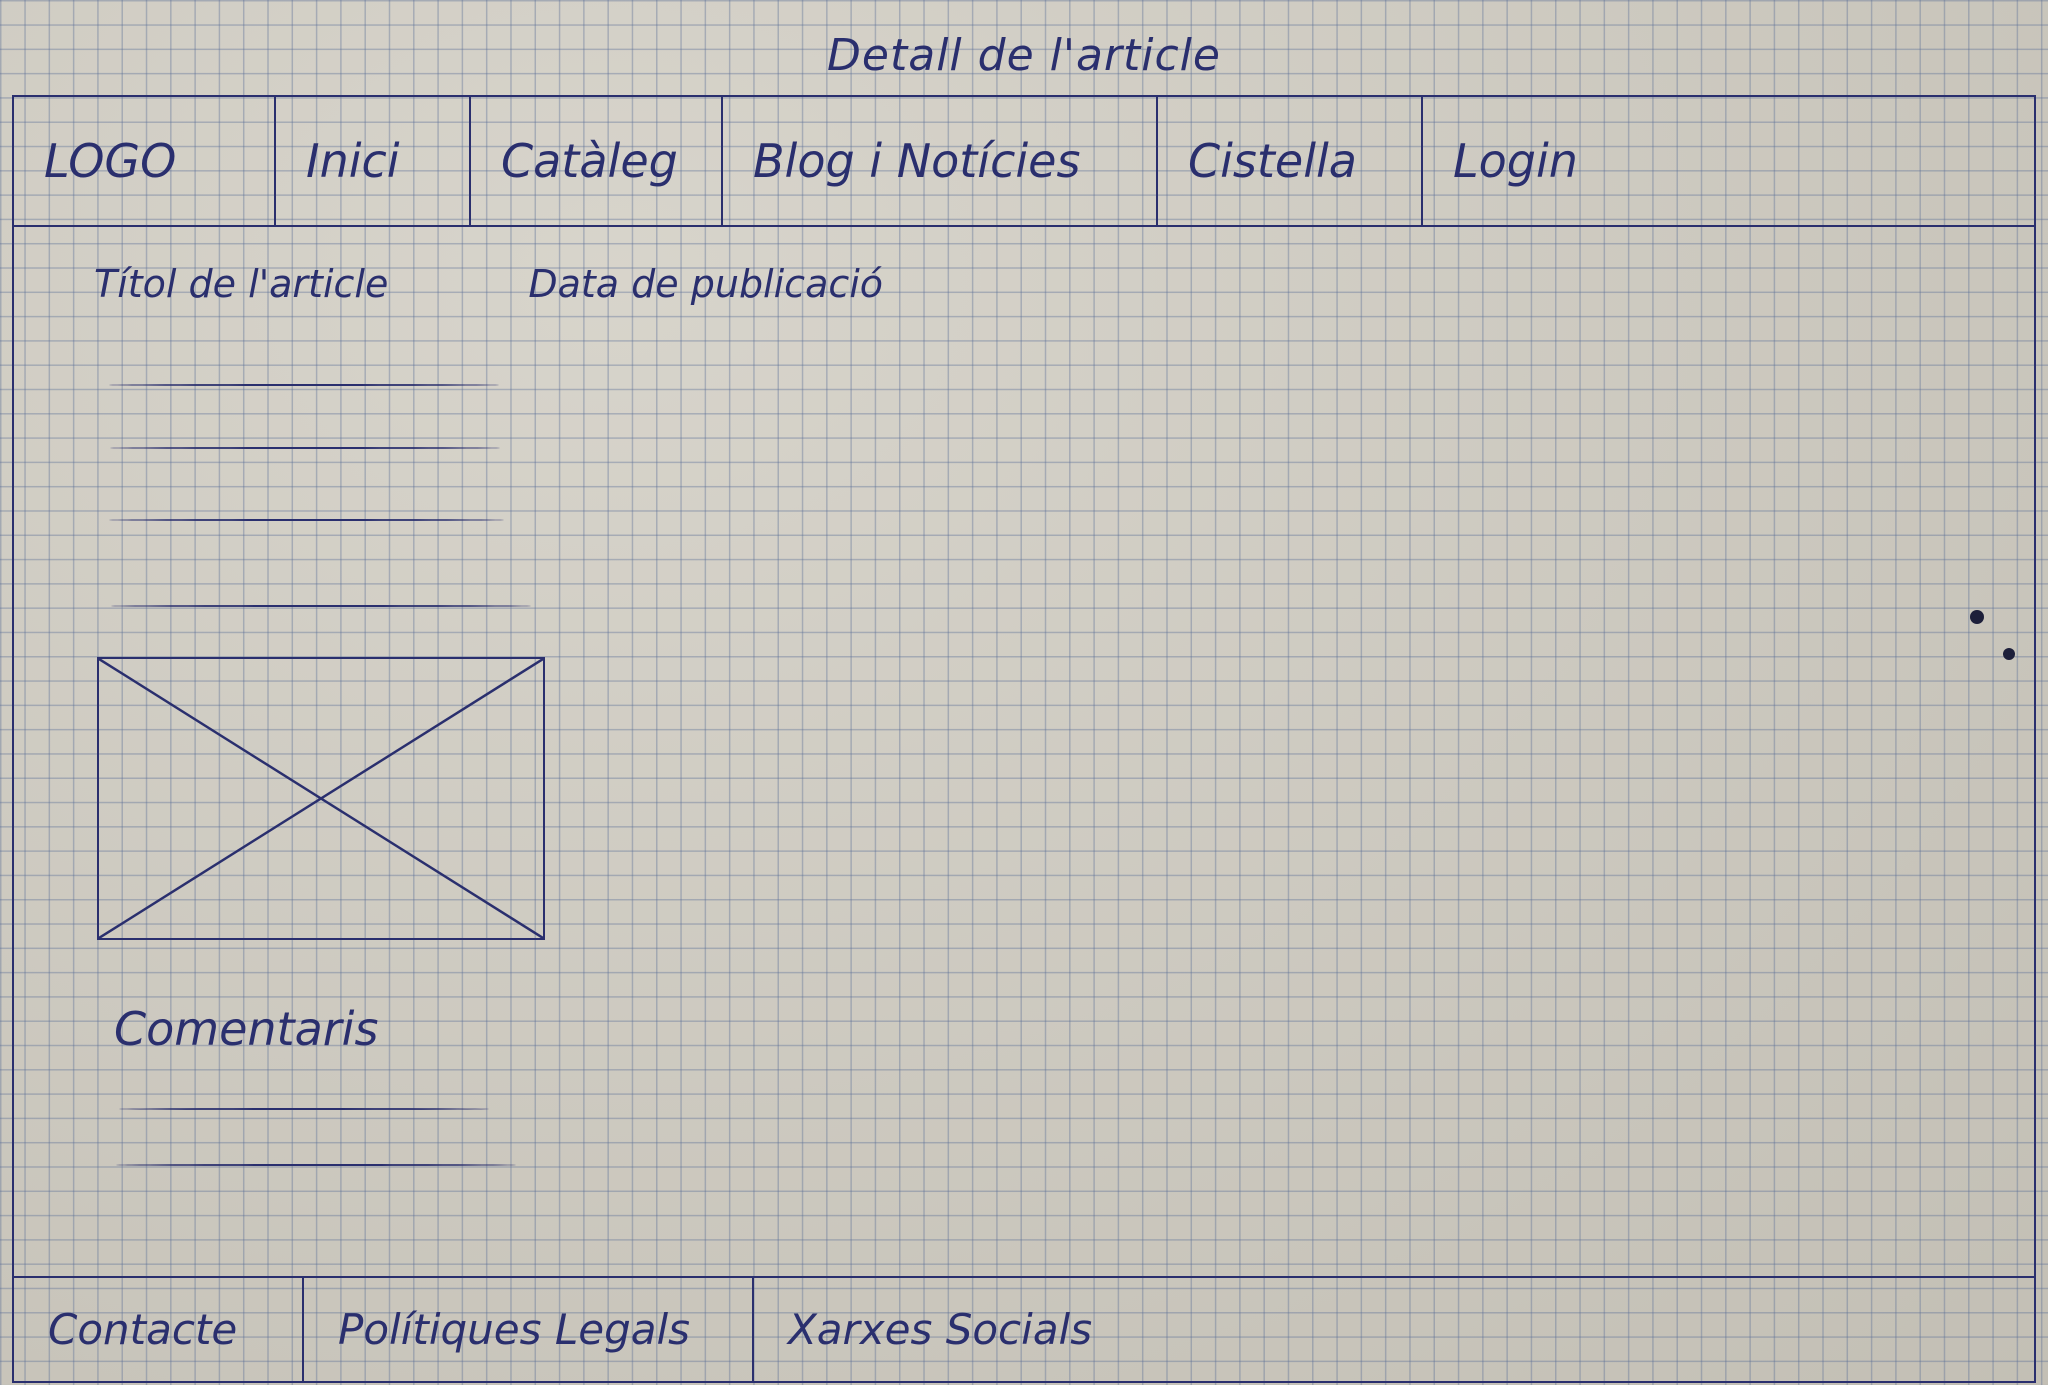 This screenshot has width=2048, height=1385. What do you see at coordinates (940, 161) in the screenshot?
I see `nav-item-blog: Blog i Notícies` at bounding box center [940, 161].